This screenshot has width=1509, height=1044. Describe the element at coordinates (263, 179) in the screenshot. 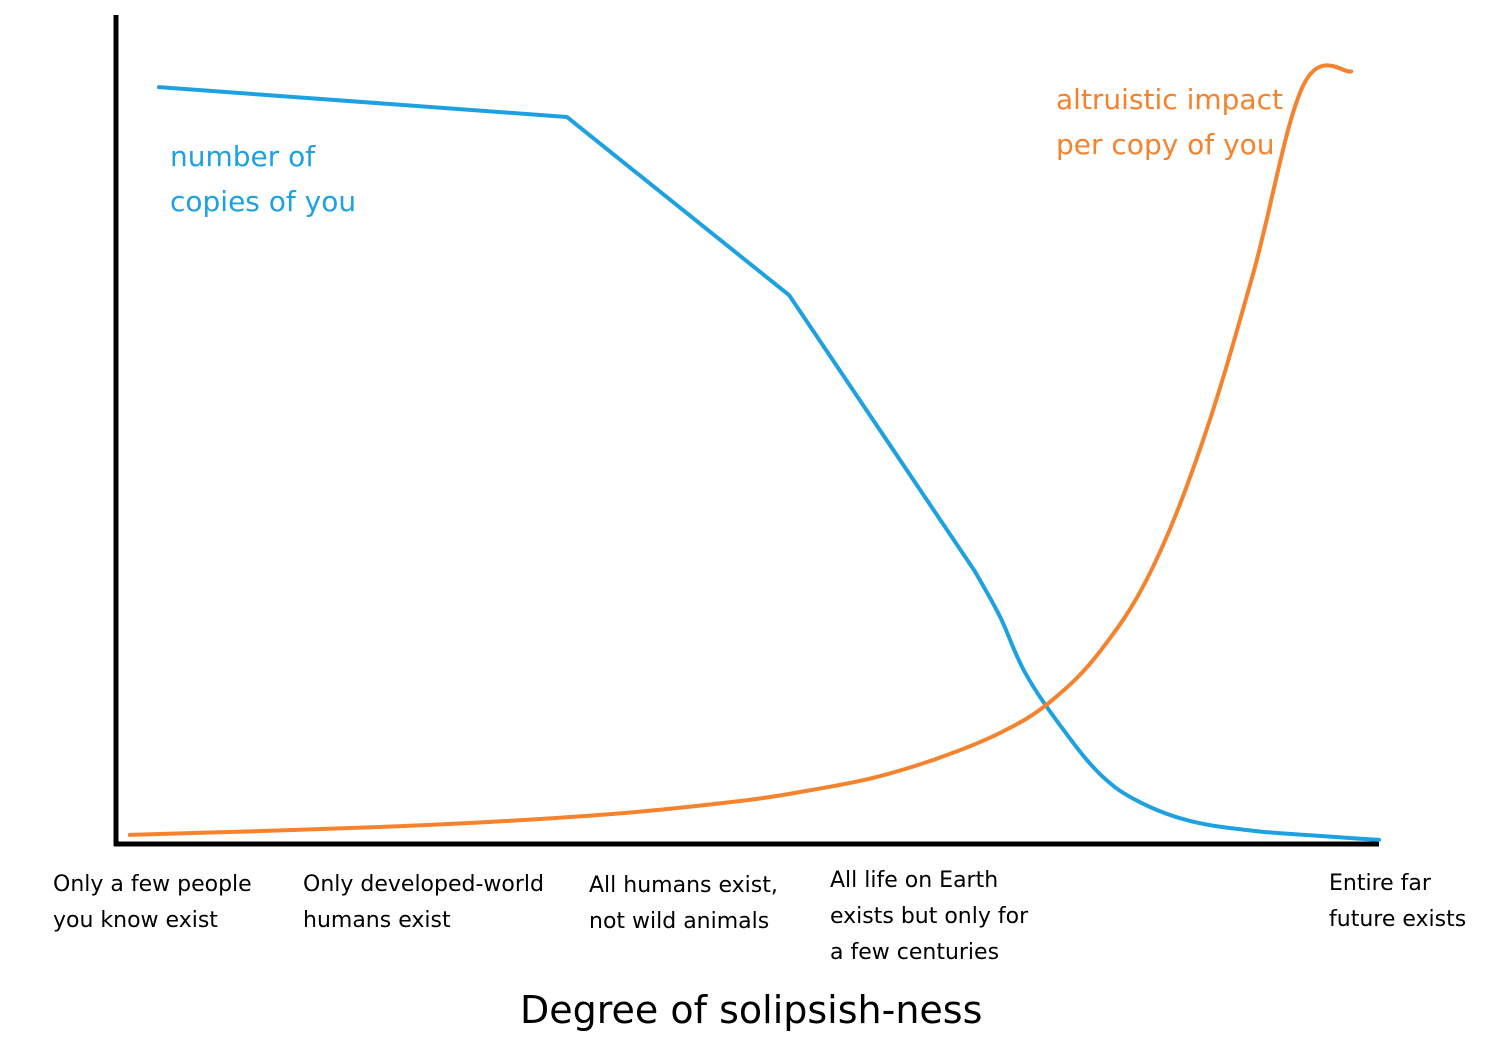

I see `series-label-copies: number of copies of you` at that location.